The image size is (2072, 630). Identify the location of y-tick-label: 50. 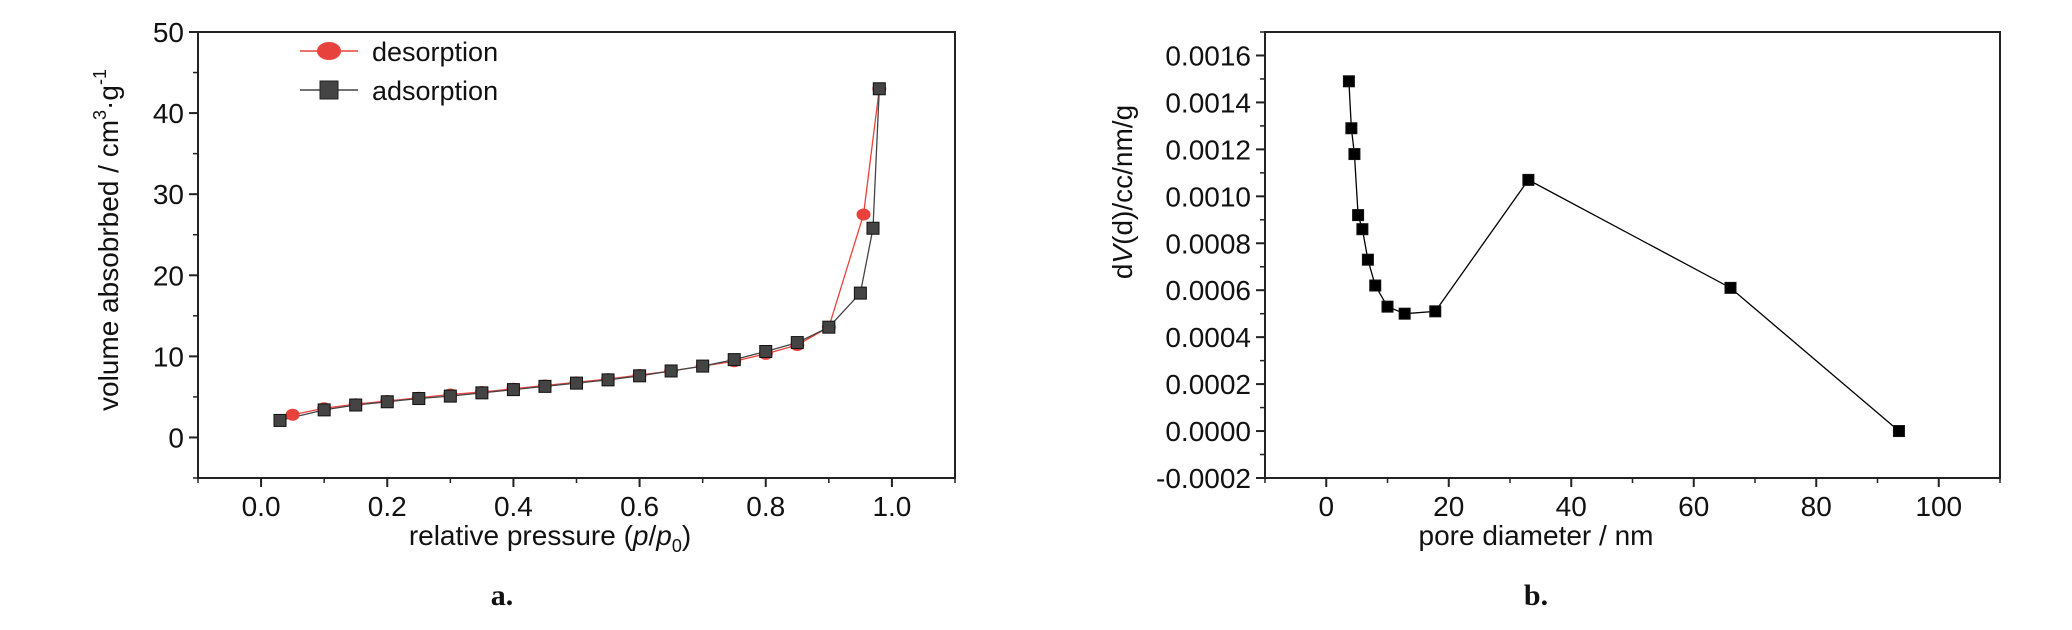
(168, 32).